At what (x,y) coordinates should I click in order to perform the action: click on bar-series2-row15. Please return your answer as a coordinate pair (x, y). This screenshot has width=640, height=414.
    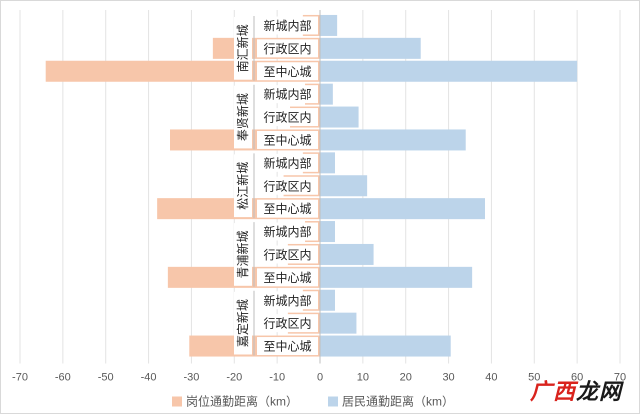
    Looking at the image, I should click on (385, 346).